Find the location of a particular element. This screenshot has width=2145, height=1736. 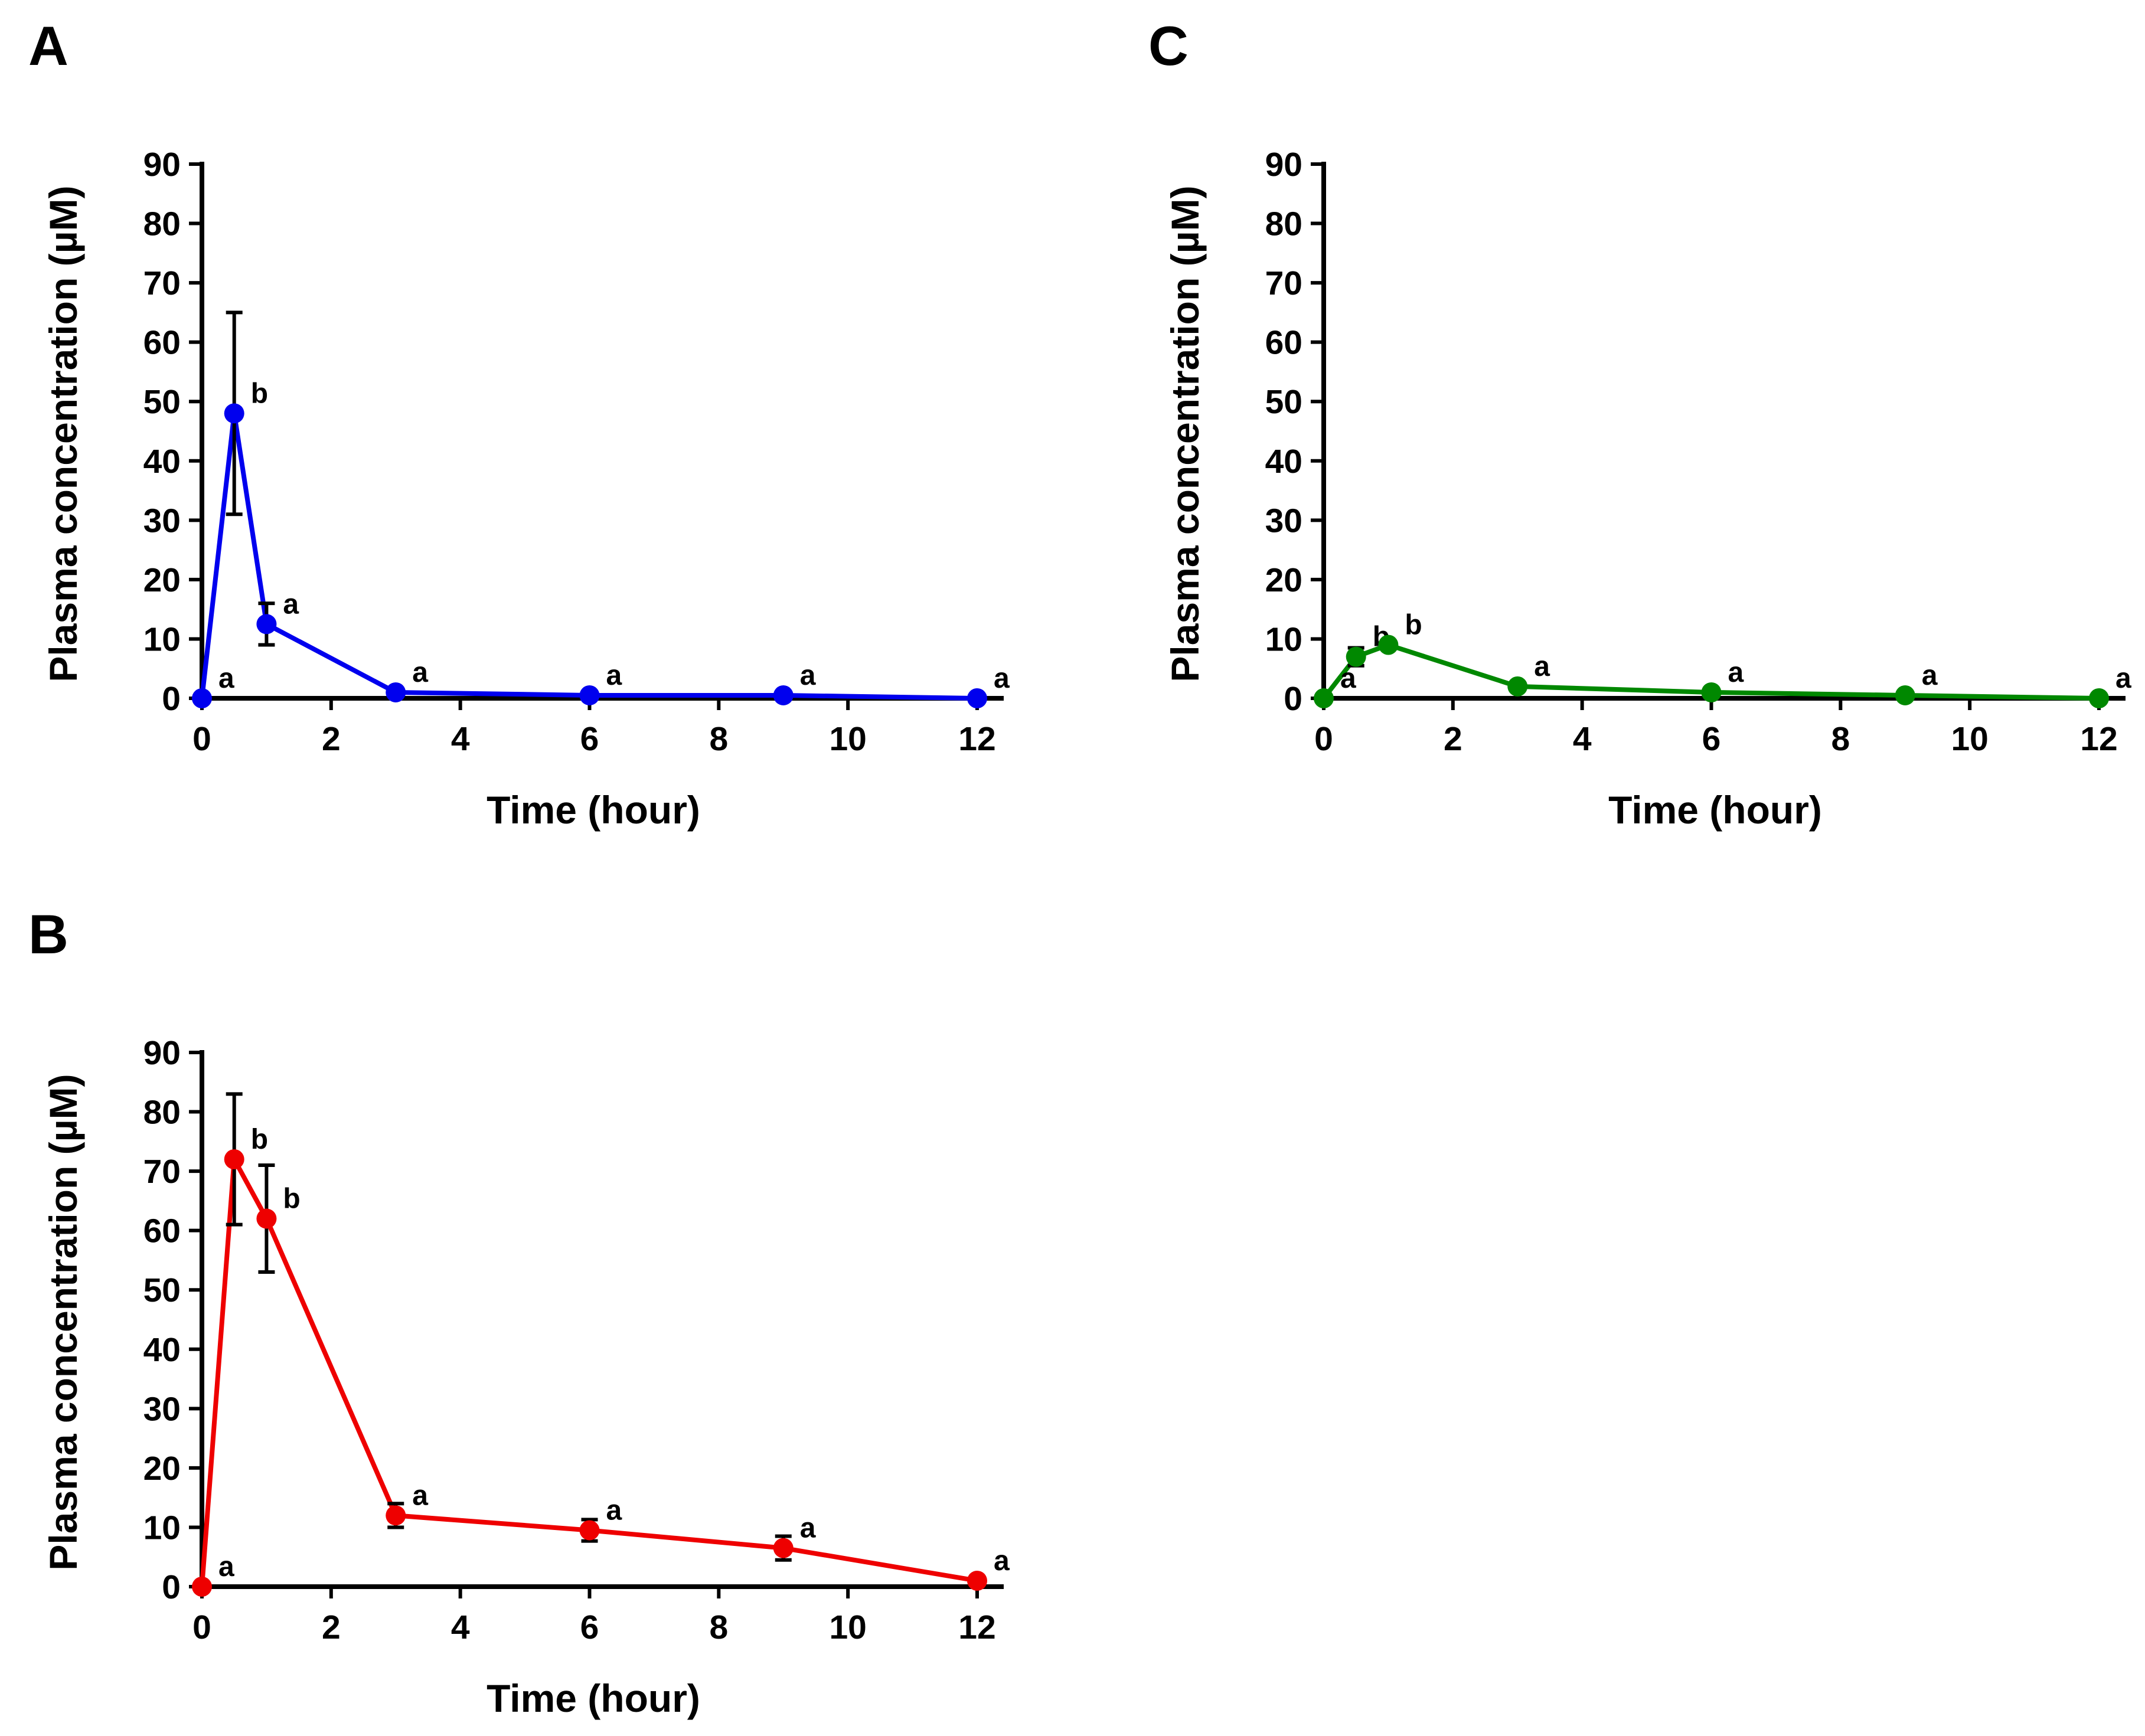

y-tick-label-a: 40 is located at coordinates (162, 461).